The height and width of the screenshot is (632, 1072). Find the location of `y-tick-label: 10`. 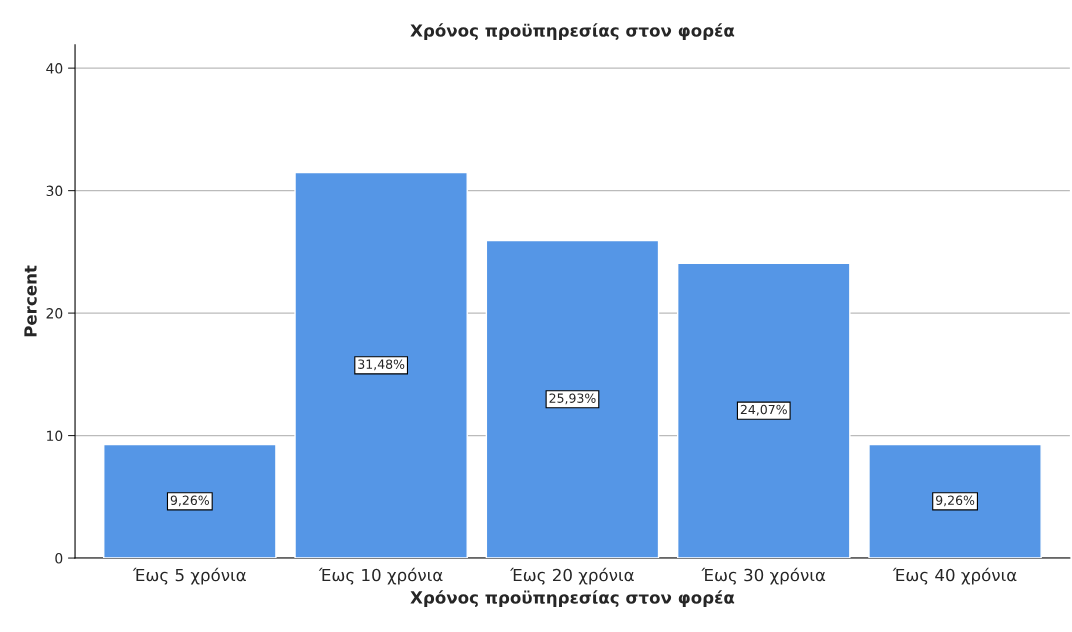

y-tick-label: 10 is located at coordinates (55, 436).